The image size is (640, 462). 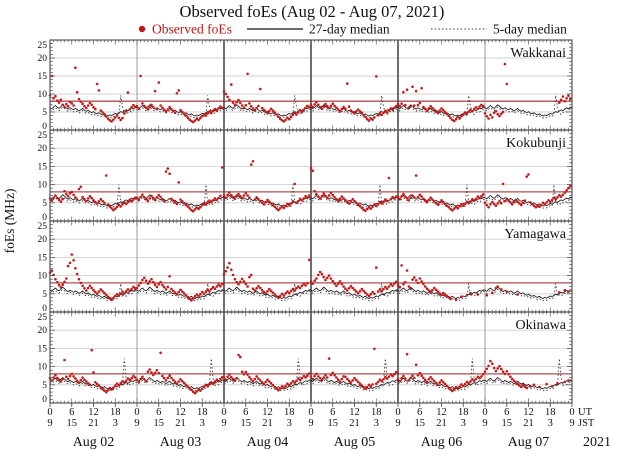 I want to click on jst-tick-label: 9, so click(x=484, y=423).